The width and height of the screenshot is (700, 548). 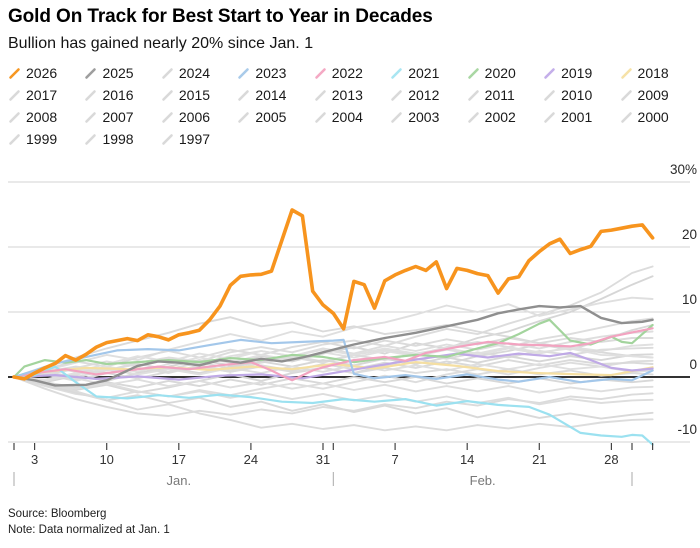 I want to click on legend-item-2012: 2012, so click(x=428, y=95).